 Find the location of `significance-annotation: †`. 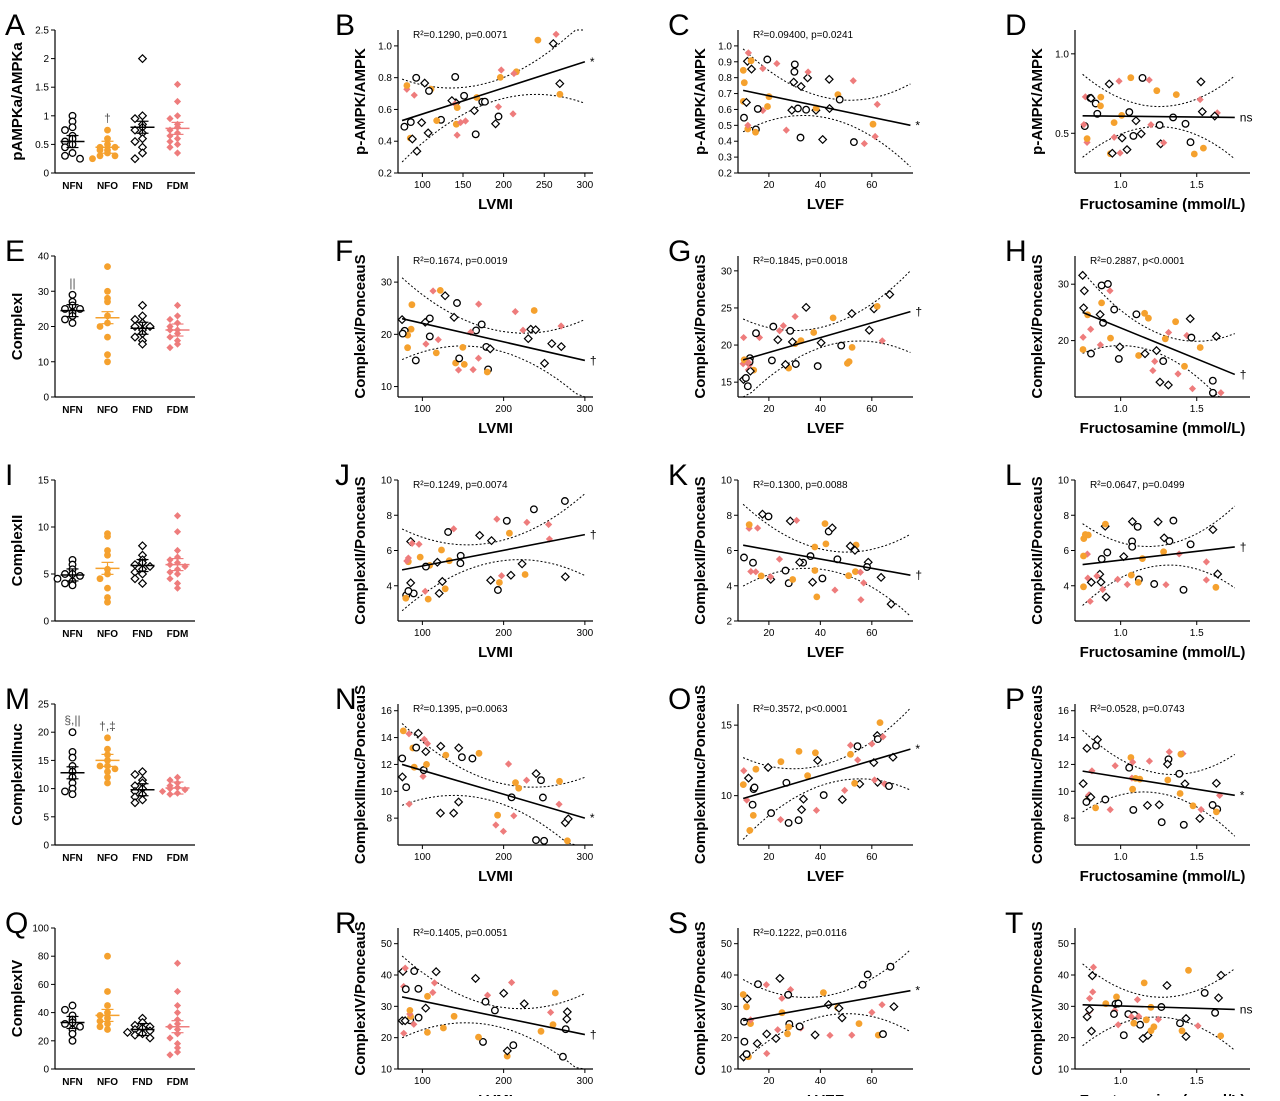

significance-annotation: † is located at coordinates (107, 118).